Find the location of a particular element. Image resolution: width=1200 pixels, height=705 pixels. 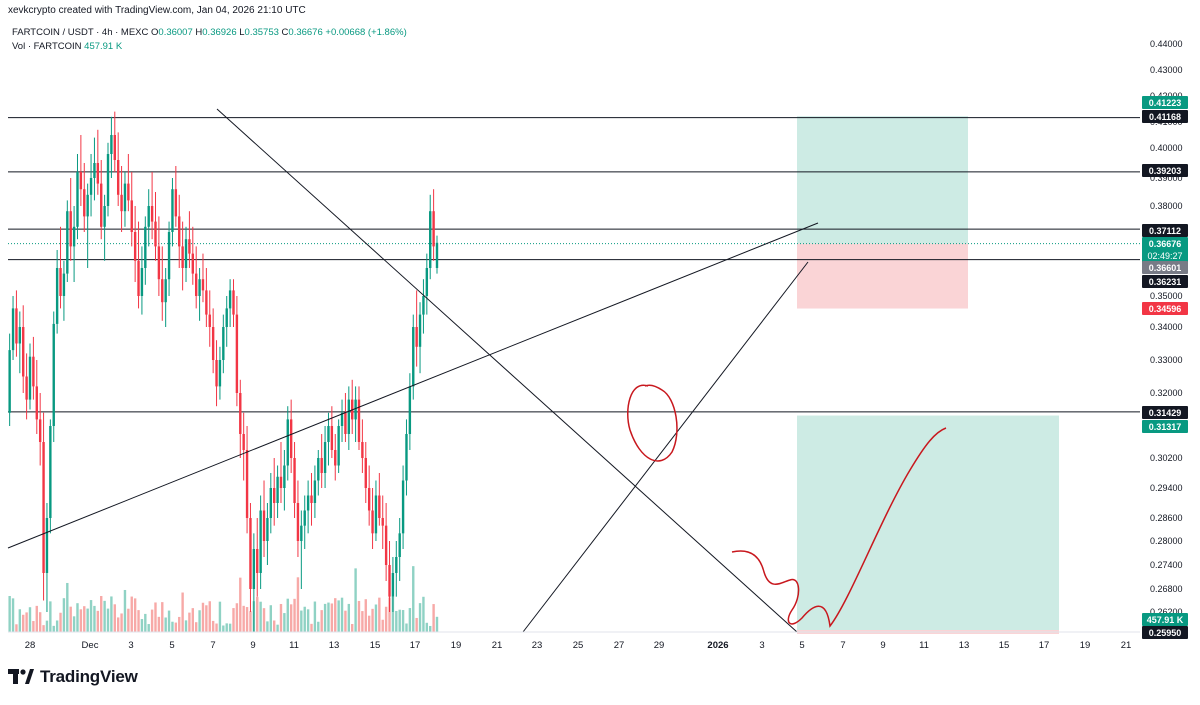

volume-value: 457.91 K is located at coordinates (103, 46).